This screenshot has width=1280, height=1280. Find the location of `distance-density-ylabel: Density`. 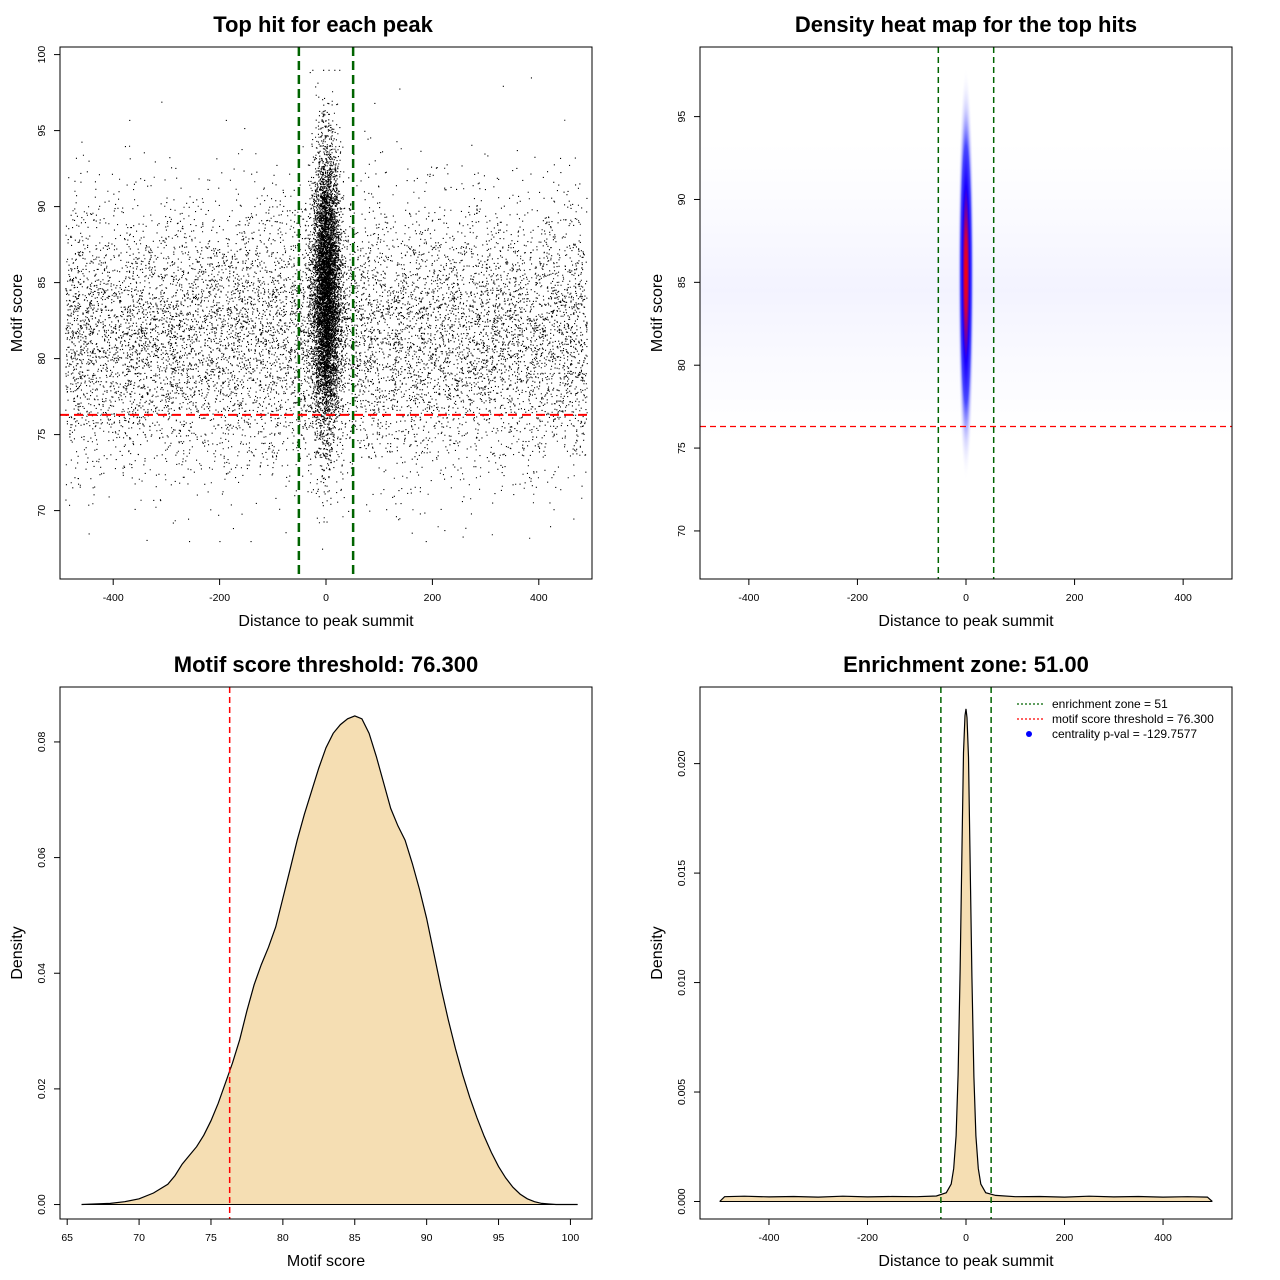

distance-density-ylabel: Density is located at coordinates (657, 952).